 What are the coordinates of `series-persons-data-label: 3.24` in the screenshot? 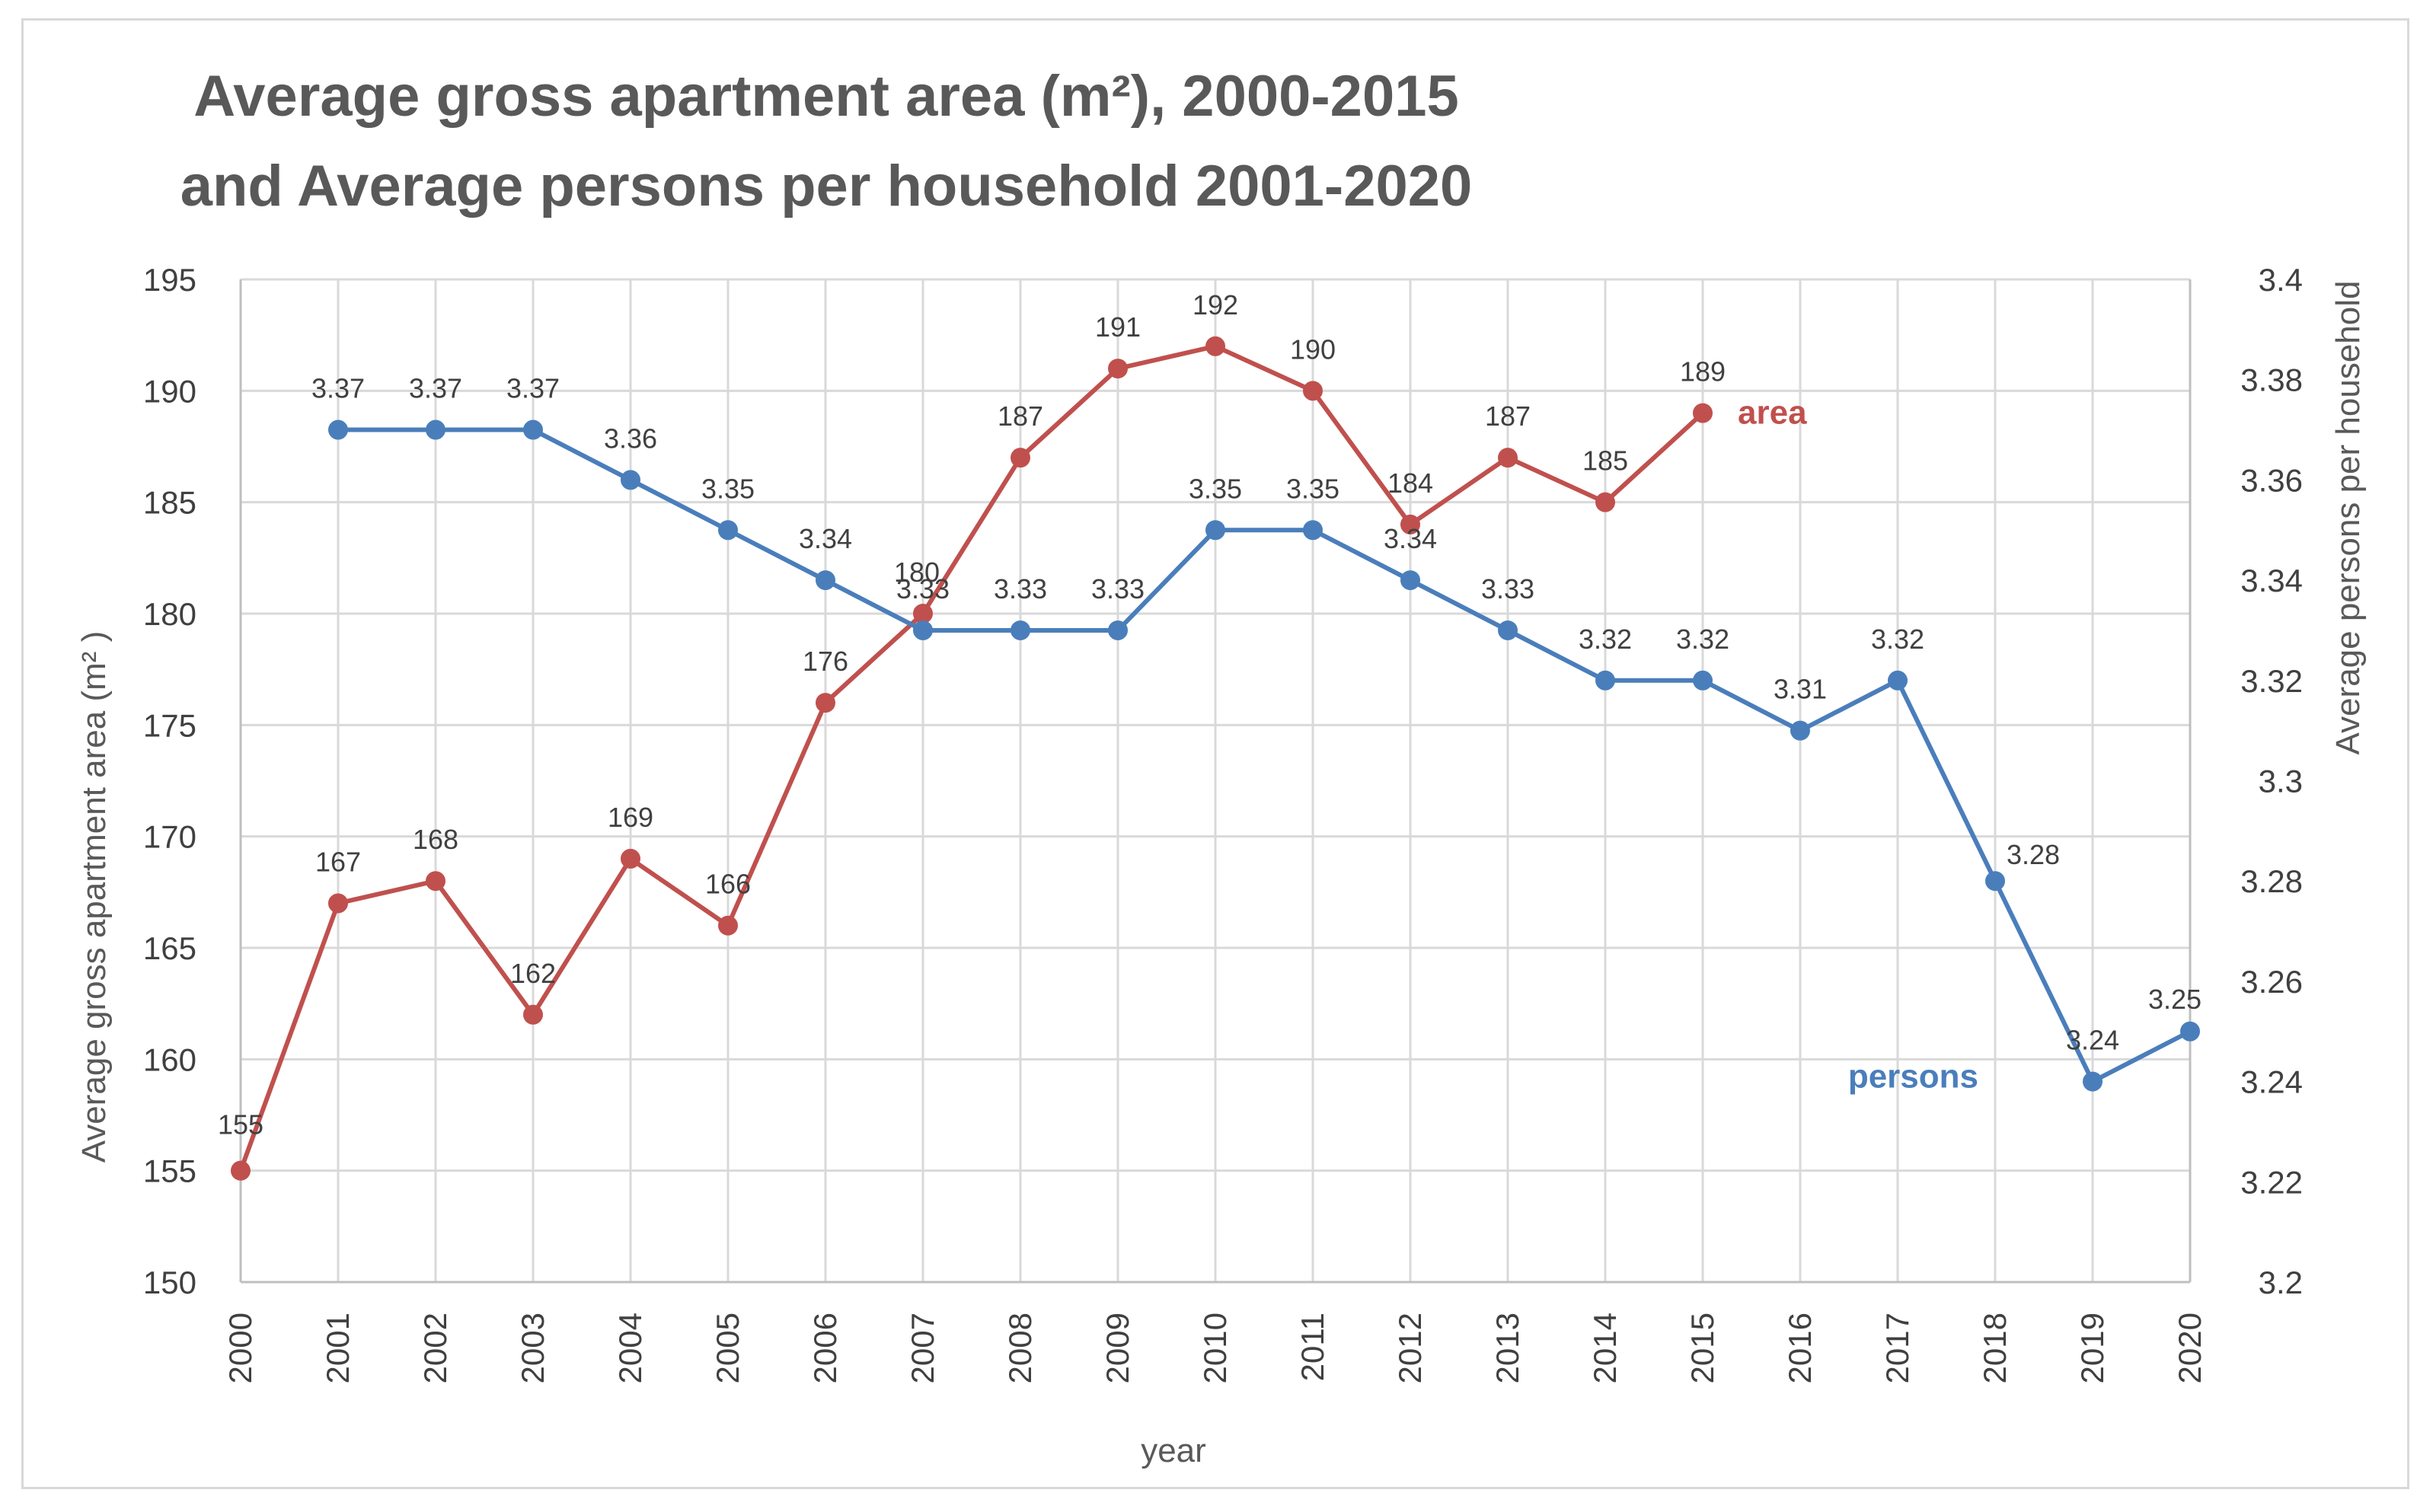 It's located at (2092, 1040).